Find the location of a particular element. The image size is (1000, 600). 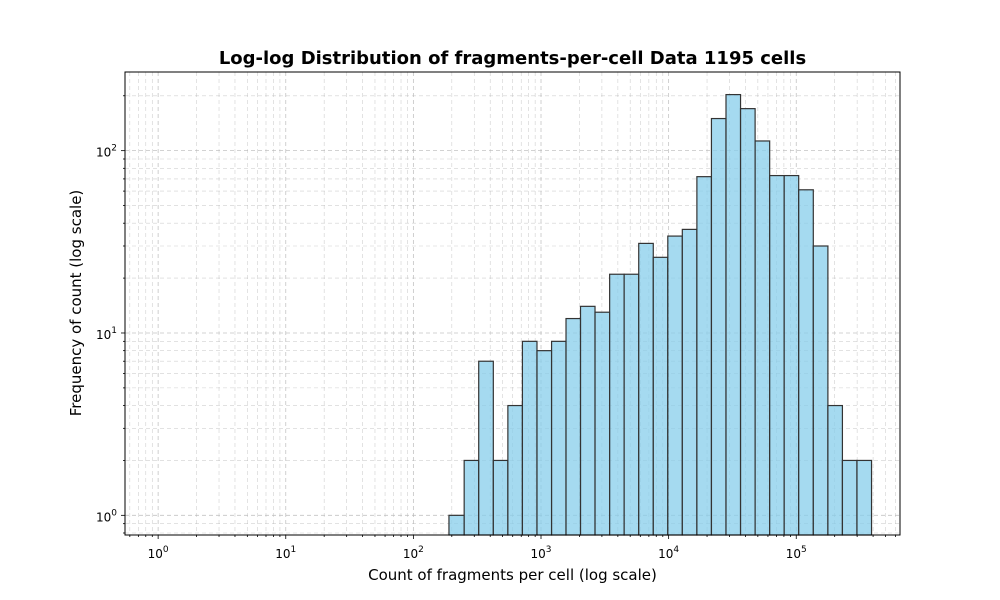

y-tick-label: 10⁰ is located at coordinates (106, 516).